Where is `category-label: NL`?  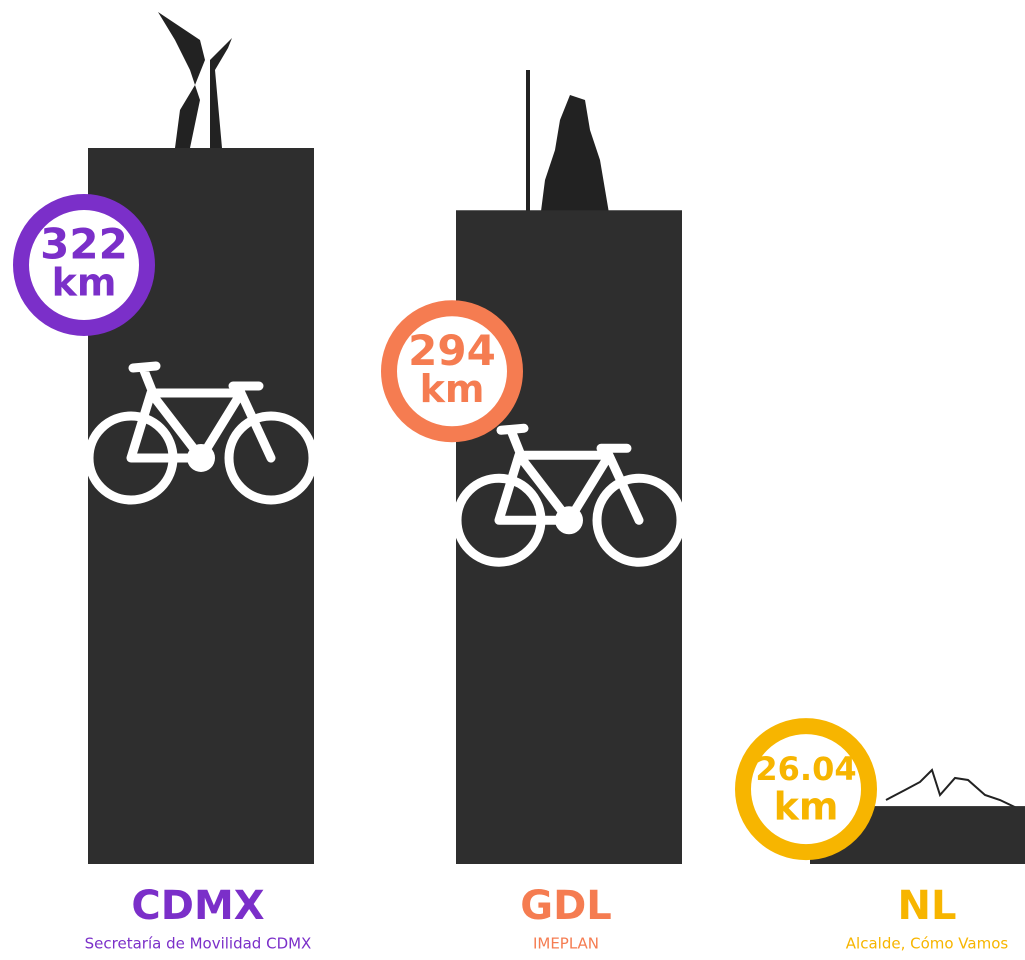
category-label: NL is located at coordinates (927, 906).